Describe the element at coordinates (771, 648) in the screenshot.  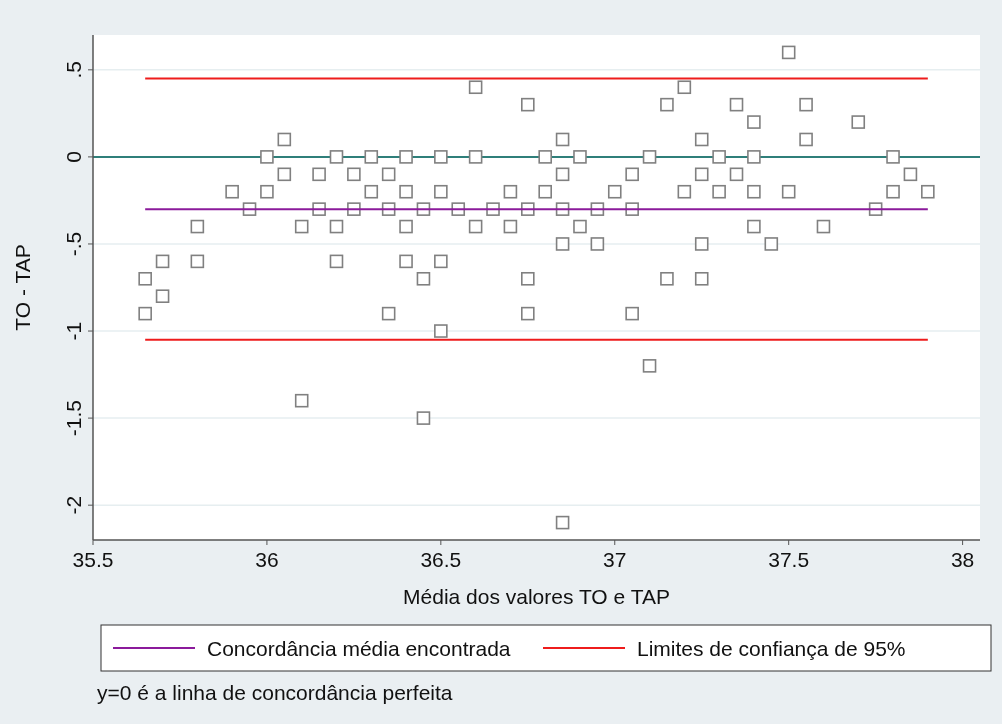
I see `legend-label: Limites de confiança de 95%` at that location.